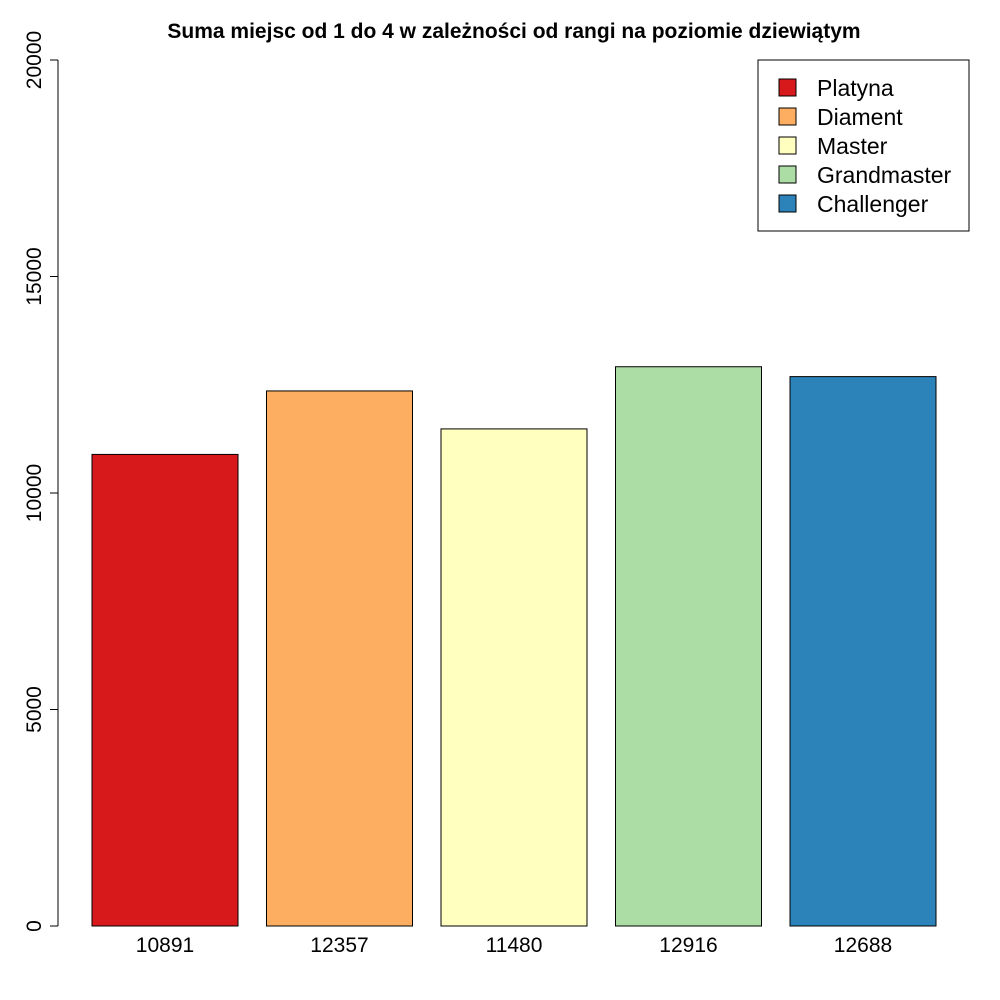 This screenshot has height=1000, width=1000. Describe the element at coordinates (852, 146) in the screenshot. I see `legend-entry: Master` at that location.